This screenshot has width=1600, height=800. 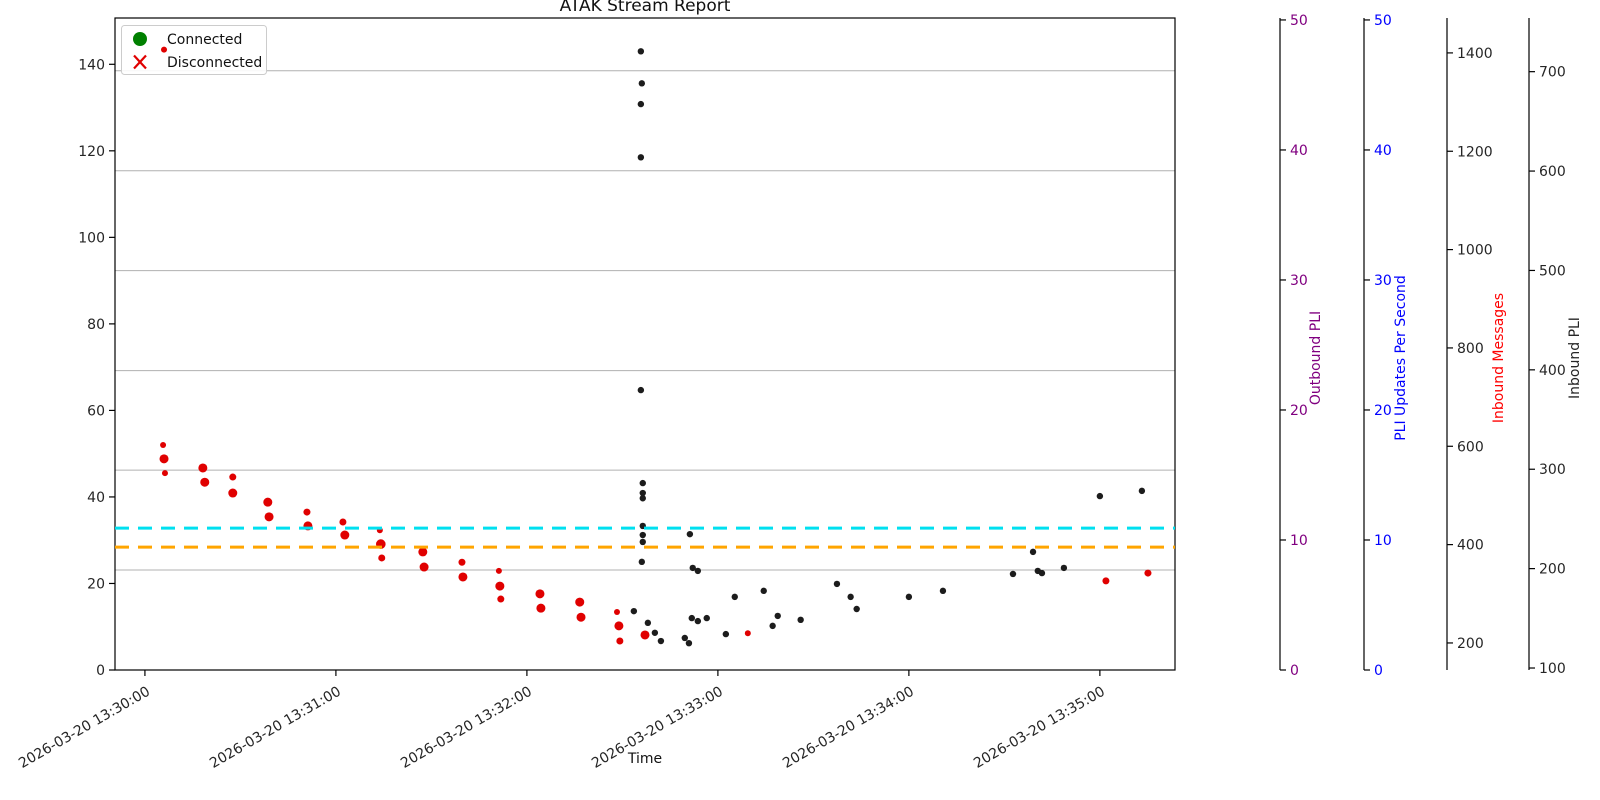 What do you see at coordinates (140, 39) in the screenshot?
I see `legend-connected-marker-icon` at bounding box center [140, 39].